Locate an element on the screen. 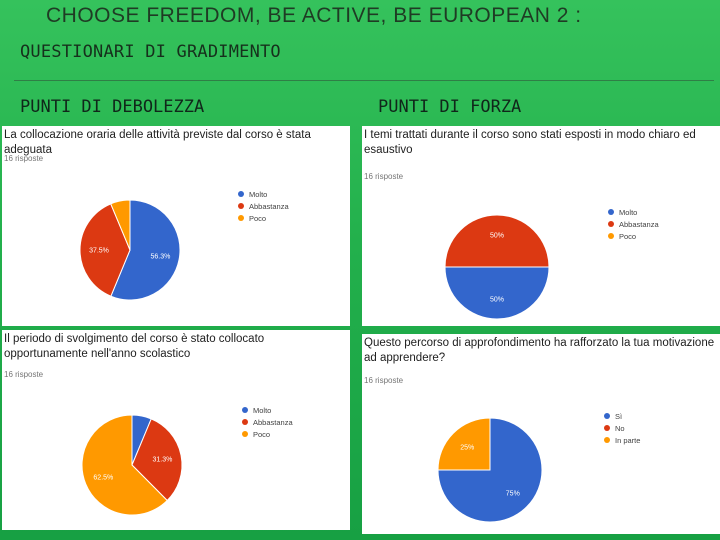 The image size is (720, 540). legend-item: No is located at coordinates (622, 428).